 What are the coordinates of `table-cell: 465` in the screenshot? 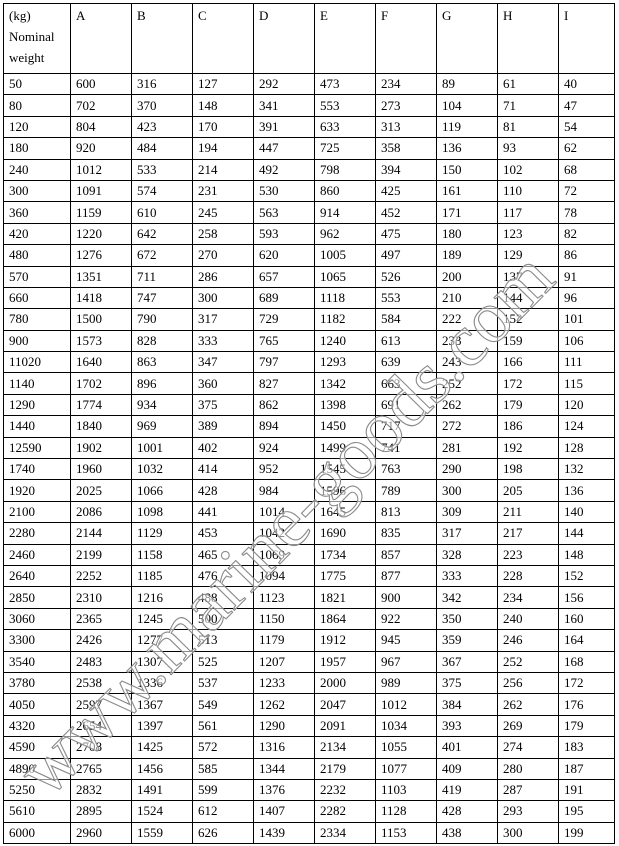 It's located at (223, 554).